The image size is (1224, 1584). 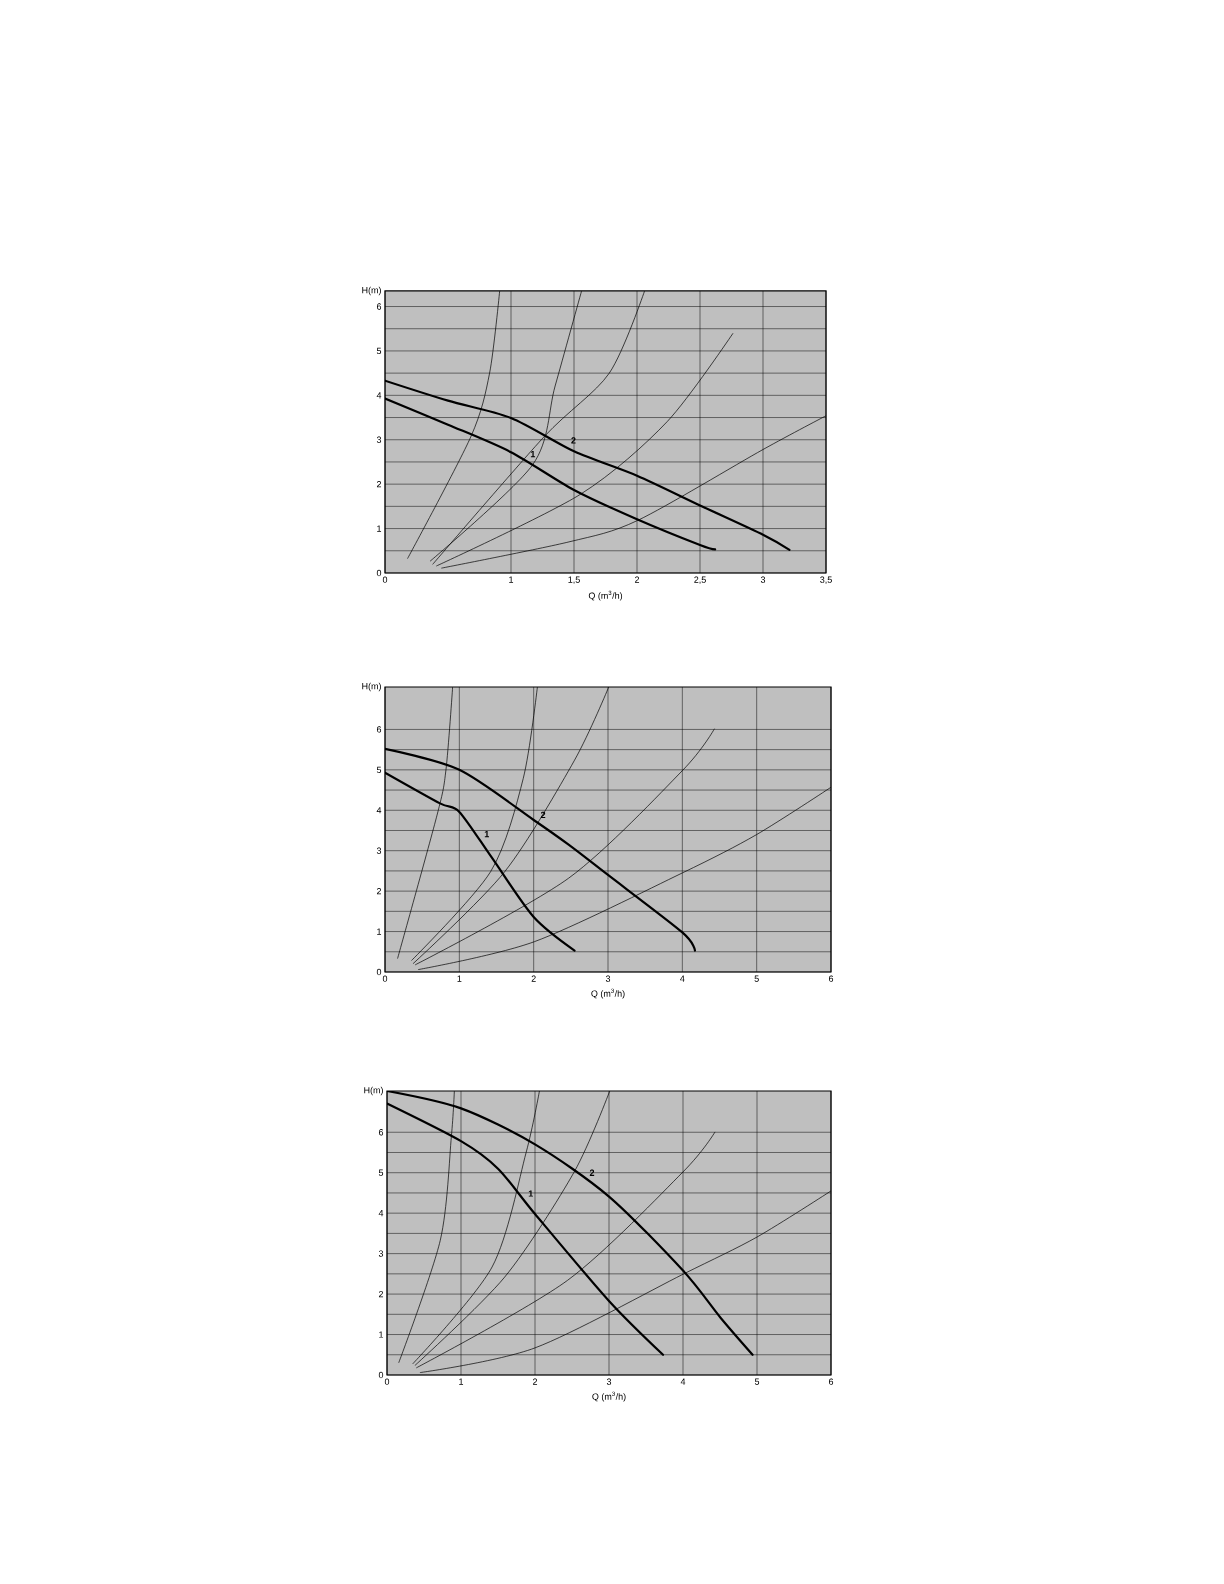 What do you see at coordinates (700, 580) in the screenshot?
I see `x-tick-label: 2,5` at bounding box center [700, 580].